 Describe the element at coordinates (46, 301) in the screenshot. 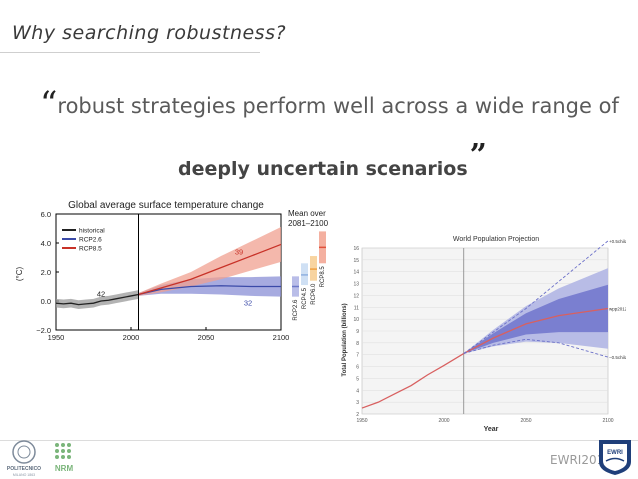

I see `temp-y-tick-label: 0.0` at that location.